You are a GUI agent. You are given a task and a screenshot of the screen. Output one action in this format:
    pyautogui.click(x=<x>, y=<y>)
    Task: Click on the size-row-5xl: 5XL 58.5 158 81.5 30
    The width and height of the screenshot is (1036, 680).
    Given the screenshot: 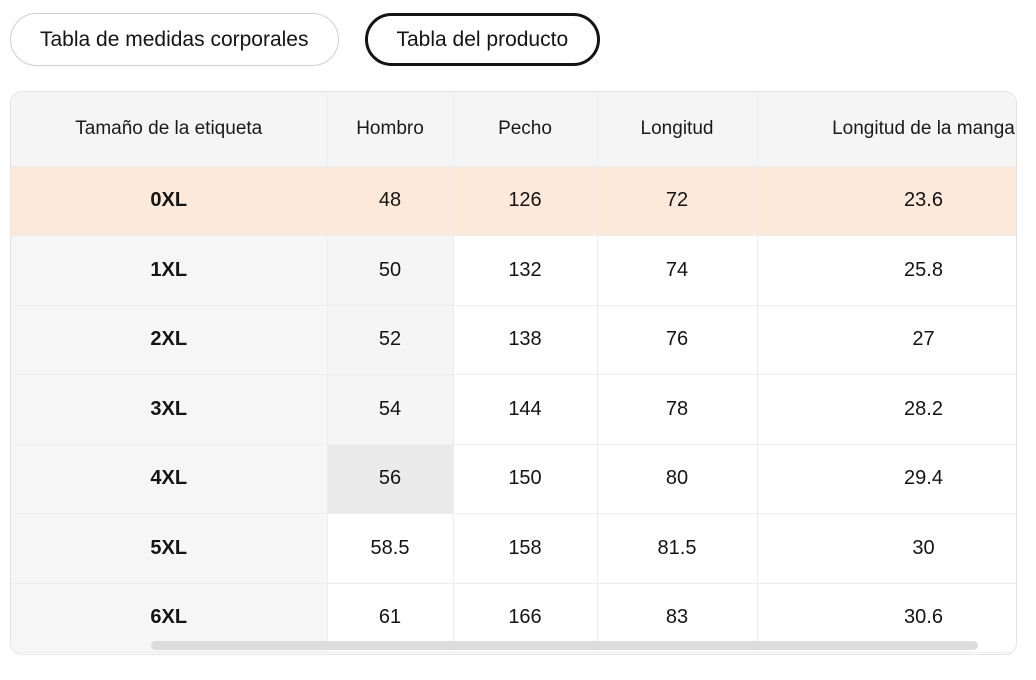 What is the action you would take?
    pyautogui.click(x=513, y=548)
    